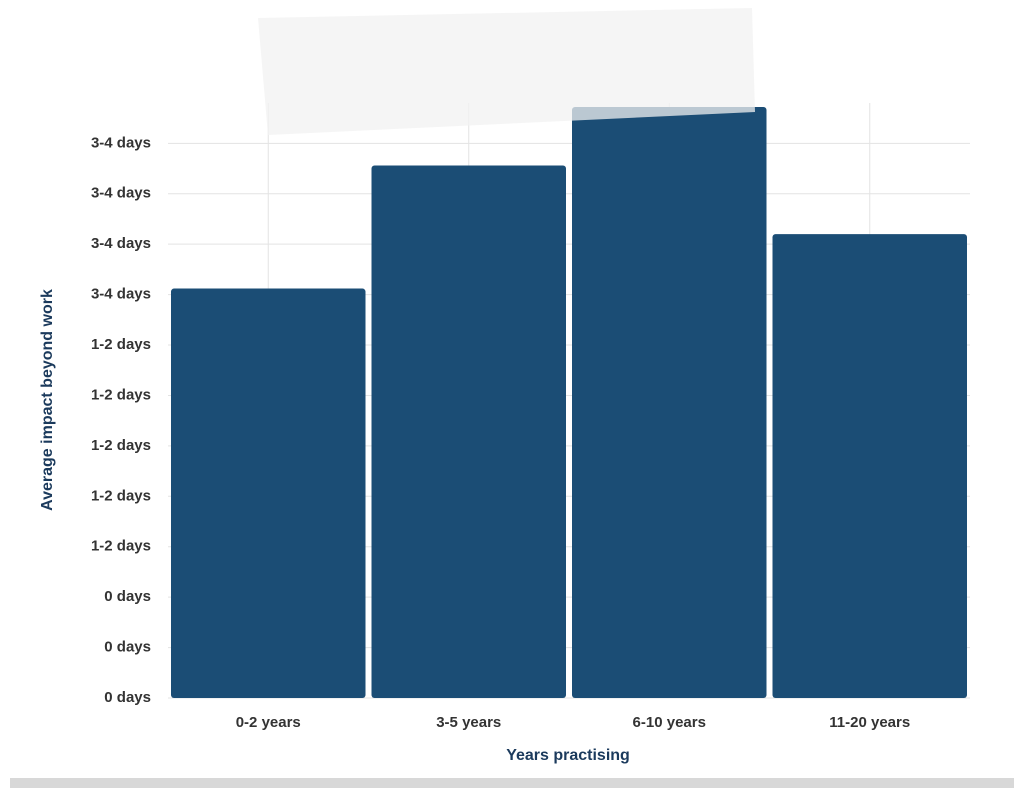 The width and height of the screenshot is (1024, 804). I want to click on x-tick-label: 3-5 years, so click(468, 722).